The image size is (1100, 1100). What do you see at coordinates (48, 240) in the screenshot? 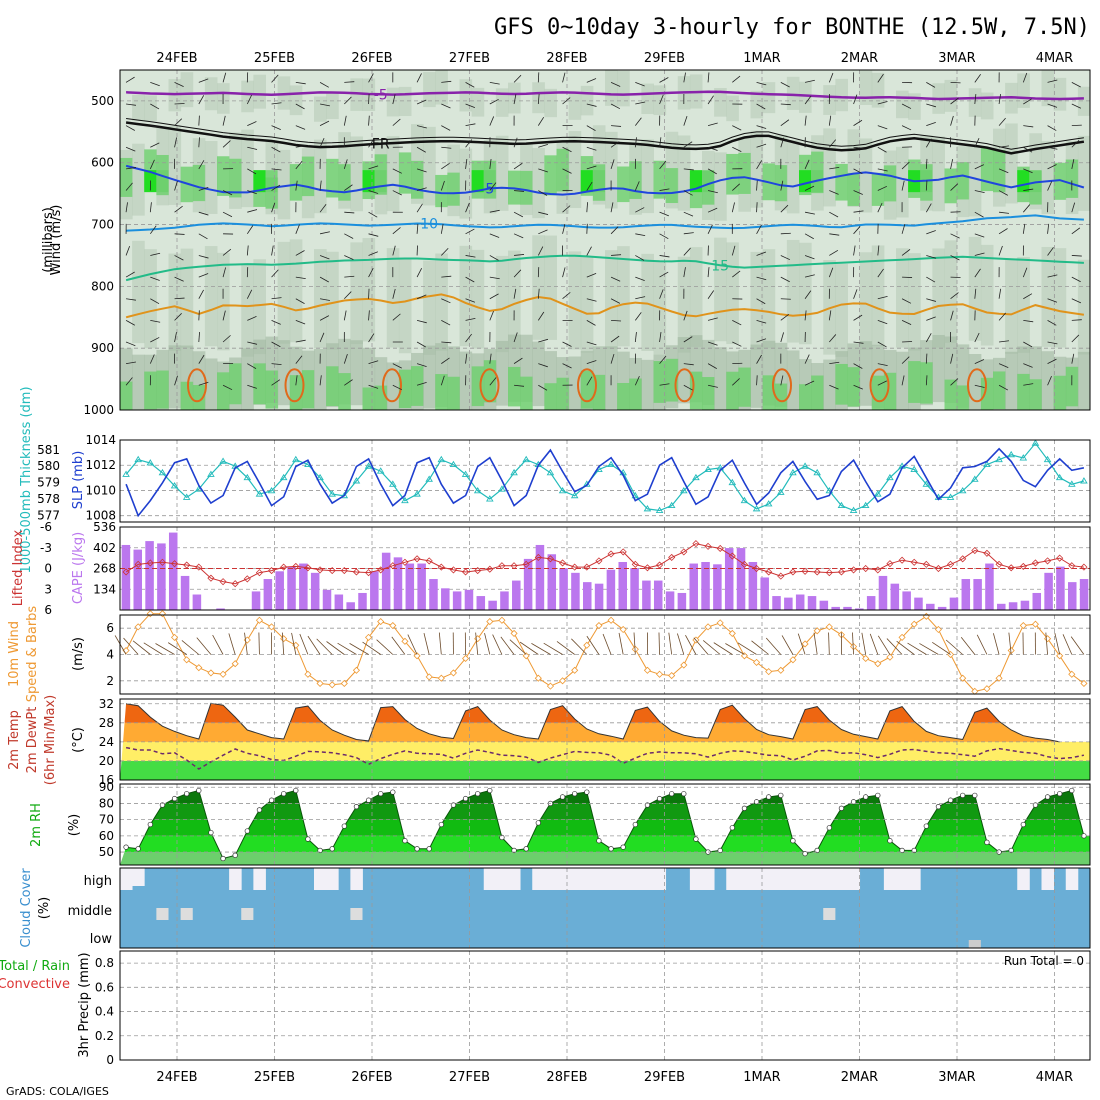
I see `pressure-units-label: (millibars)` at bounding box center [48, 240].